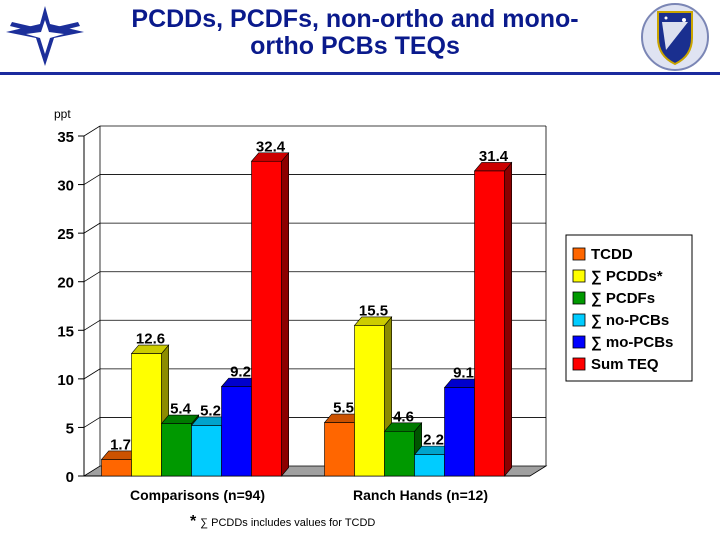 The width and height of the screenshot is (720, 540). What do you see at coordinates (403, 416) in the screenshot?
I see `bar-value-label: 4.6` at bounding box center [403, 416].